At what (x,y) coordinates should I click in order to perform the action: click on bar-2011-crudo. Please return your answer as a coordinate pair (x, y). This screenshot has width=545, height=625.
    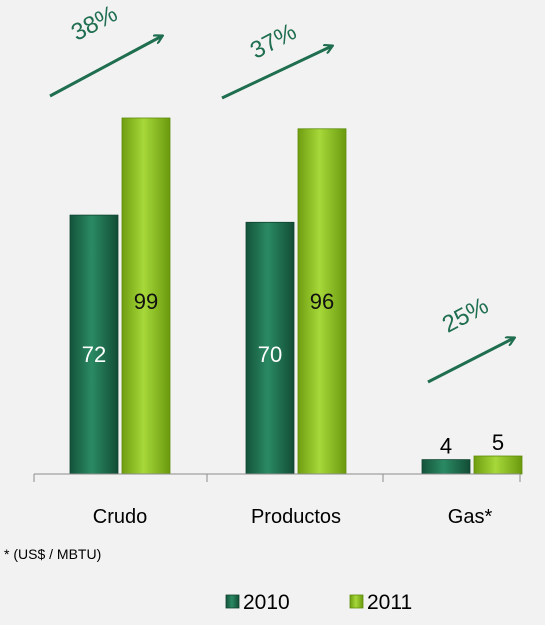
    Looking at the image, I should click on (146, 296).